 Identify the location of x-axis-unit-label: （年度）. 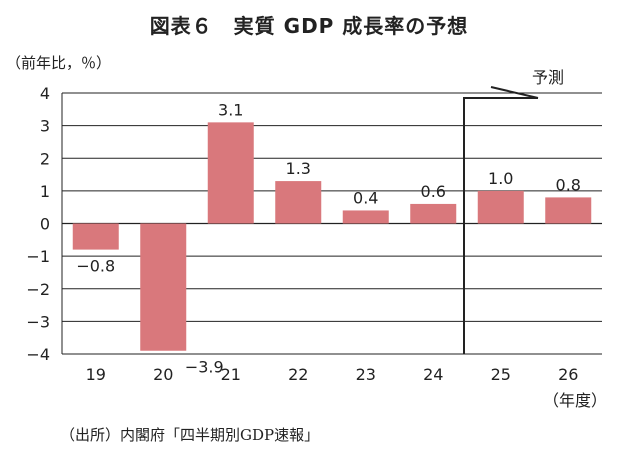
(575, 400).